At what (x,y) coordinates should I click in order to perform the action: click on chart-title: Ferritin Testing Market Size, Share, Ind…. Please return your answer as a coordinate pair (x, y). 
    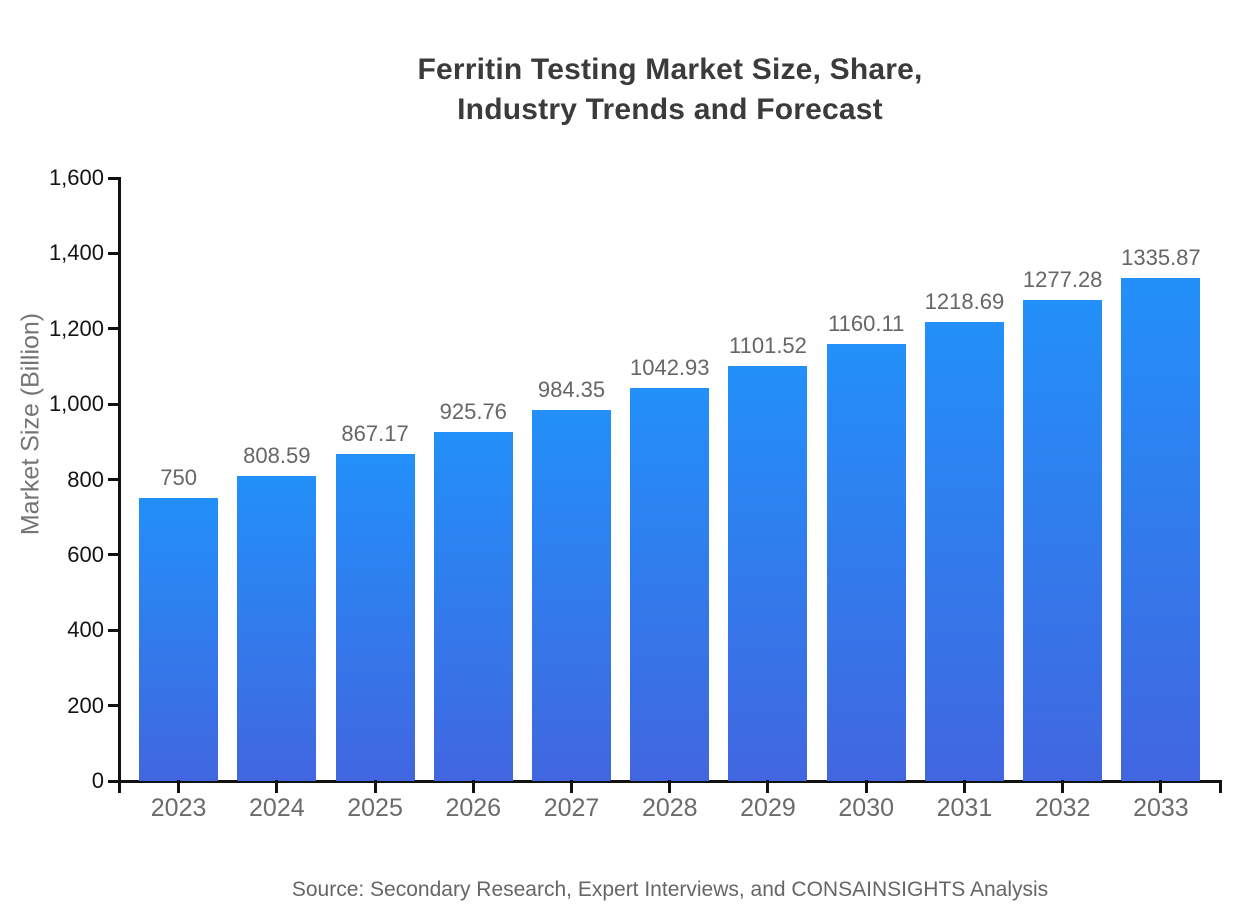
    Looking at the image, I should click on (670, 90).